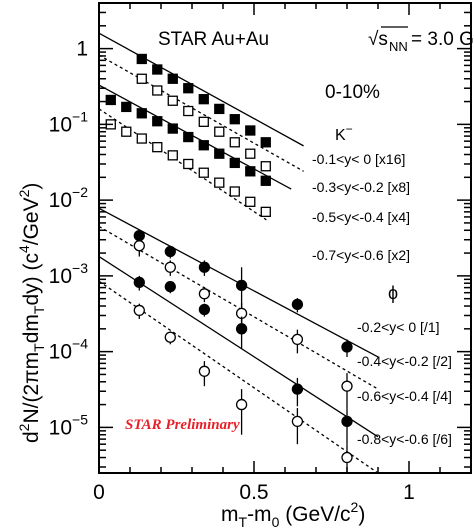 The width and height of the screenshot is (474, 531). What do you see at coordinates (404, 439) in the screenshot?
I see `legend-entry: -0.8<y<-0.6 [/6]` at bounding box center [404, 439].